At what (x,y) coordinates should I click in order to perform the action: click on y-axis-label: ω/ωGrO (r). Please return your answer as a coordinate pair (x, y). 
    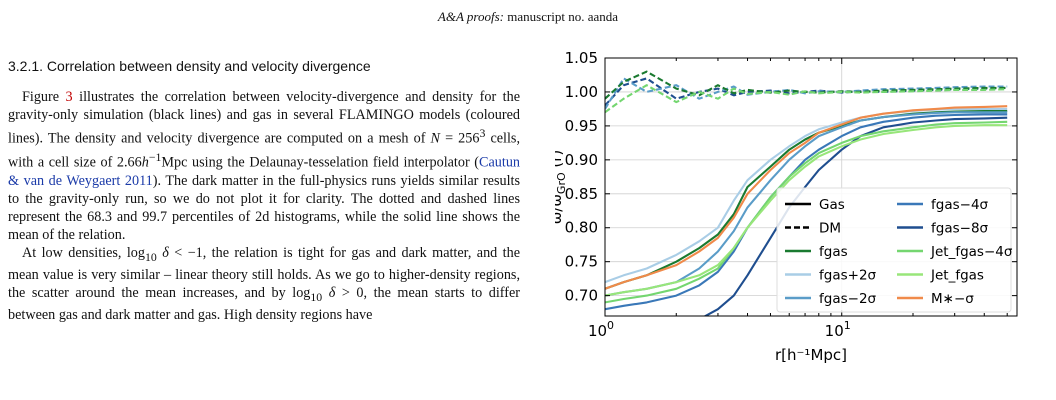
    Looking at the image, I should click on (561, 187).